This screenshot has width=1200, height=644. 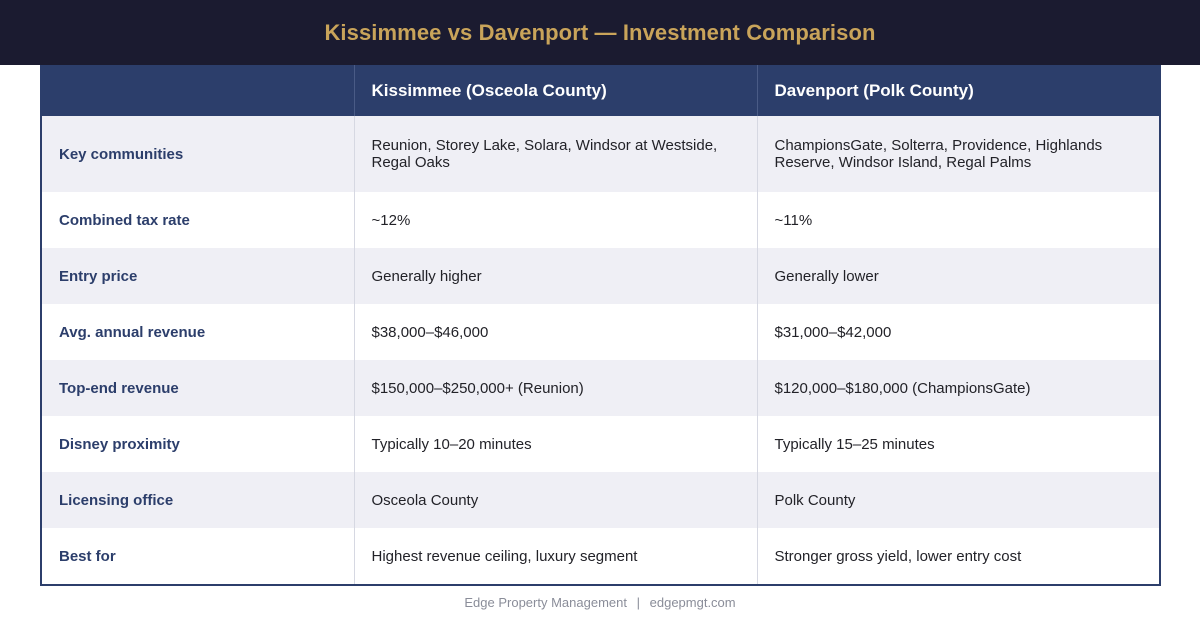 What do you see at coordinates (555, 444) in the screenshot?
I see `kissimmee-cell: Typically 10–20 minutes` at bounding box center [555, 444].